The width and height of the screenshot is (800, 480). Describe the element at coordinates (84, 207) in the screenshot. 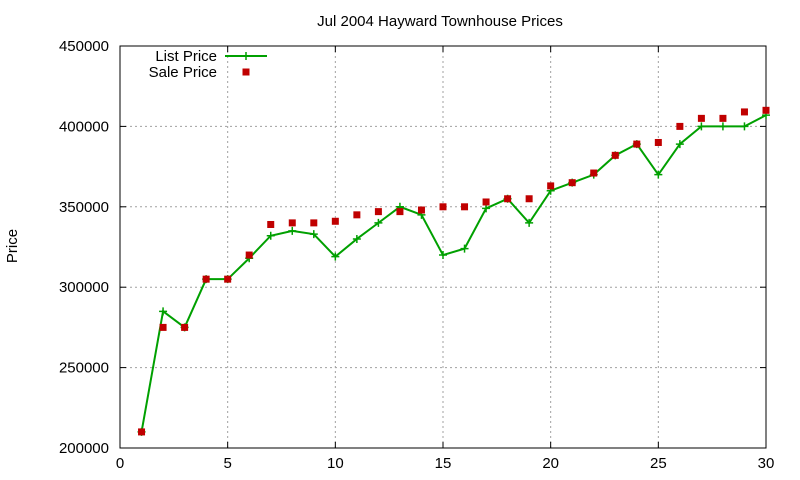

I see `y-tick-label: 350000` at that location.